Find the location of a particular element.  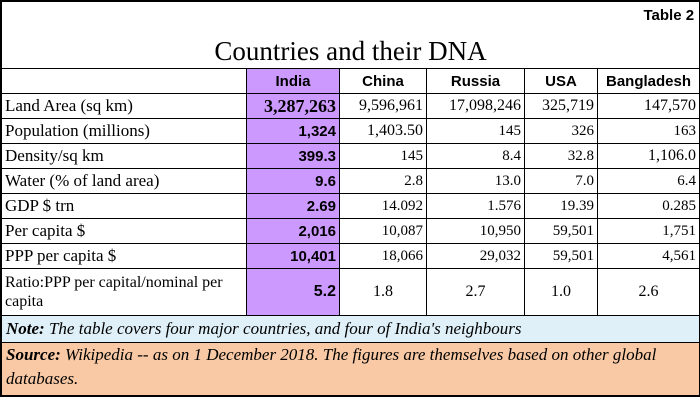

table-row: GDP $ trn 2.69 14.092 1.576 19.39 0.285 is located at coordinates (350, 206).